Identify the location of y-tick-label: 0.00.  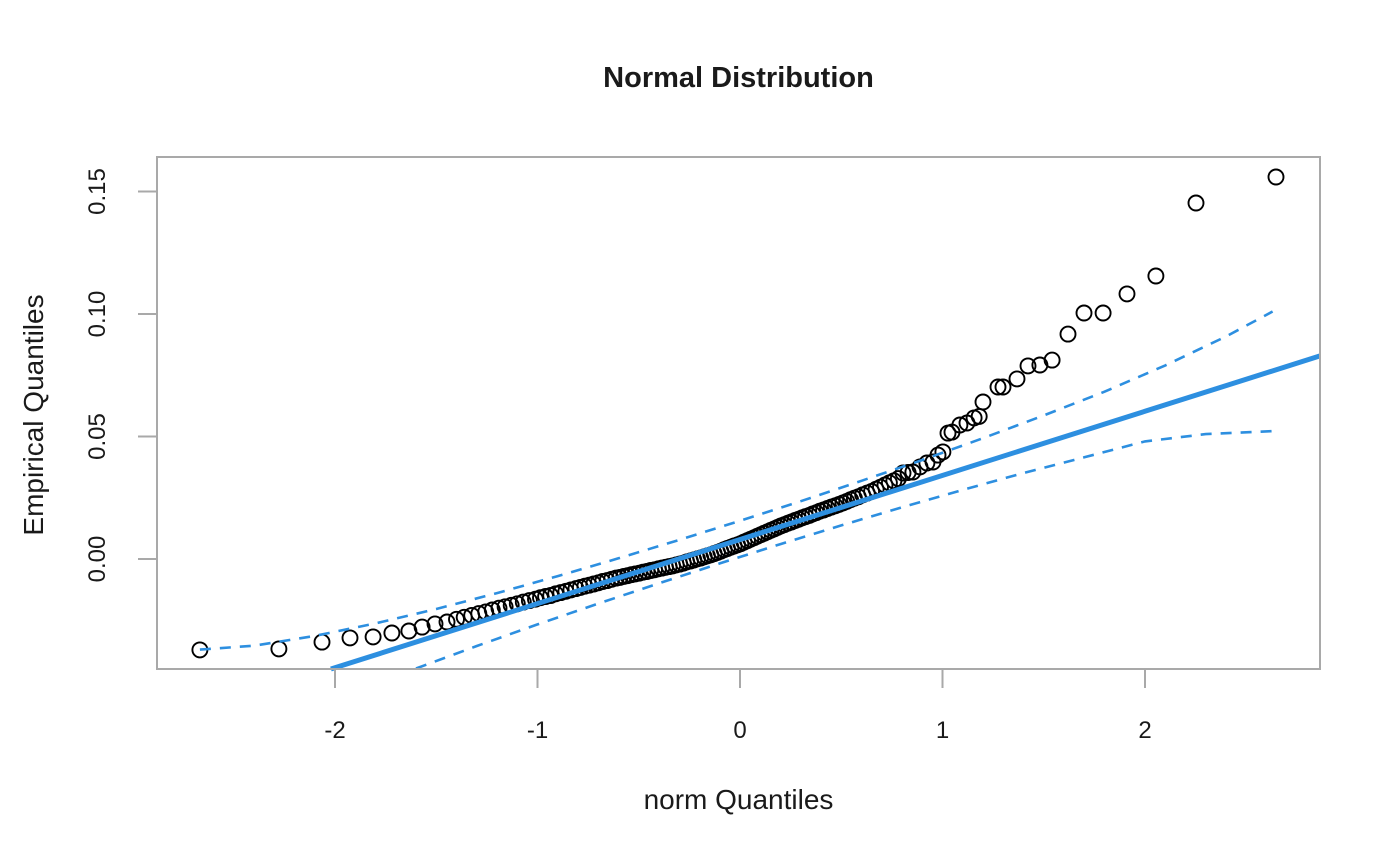
(97, 559).